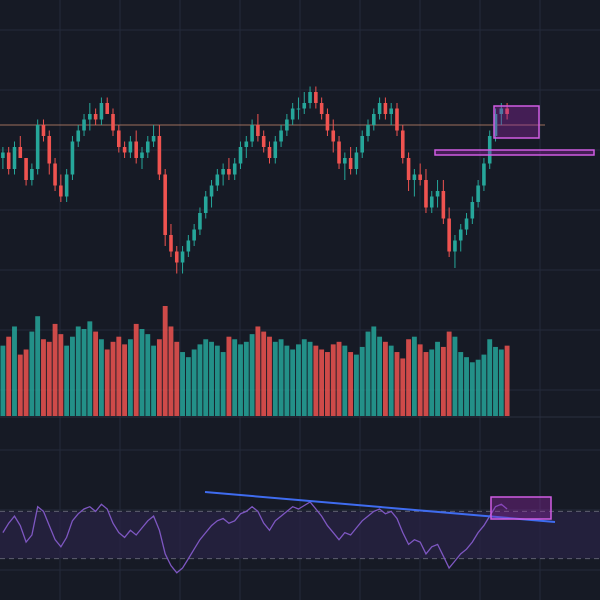 The width and height of the screenshot is (600, 600). What do you see at coordinates (255, 537) in the screenshot?
I see `rsi-line` at bounding box center [255, 537].